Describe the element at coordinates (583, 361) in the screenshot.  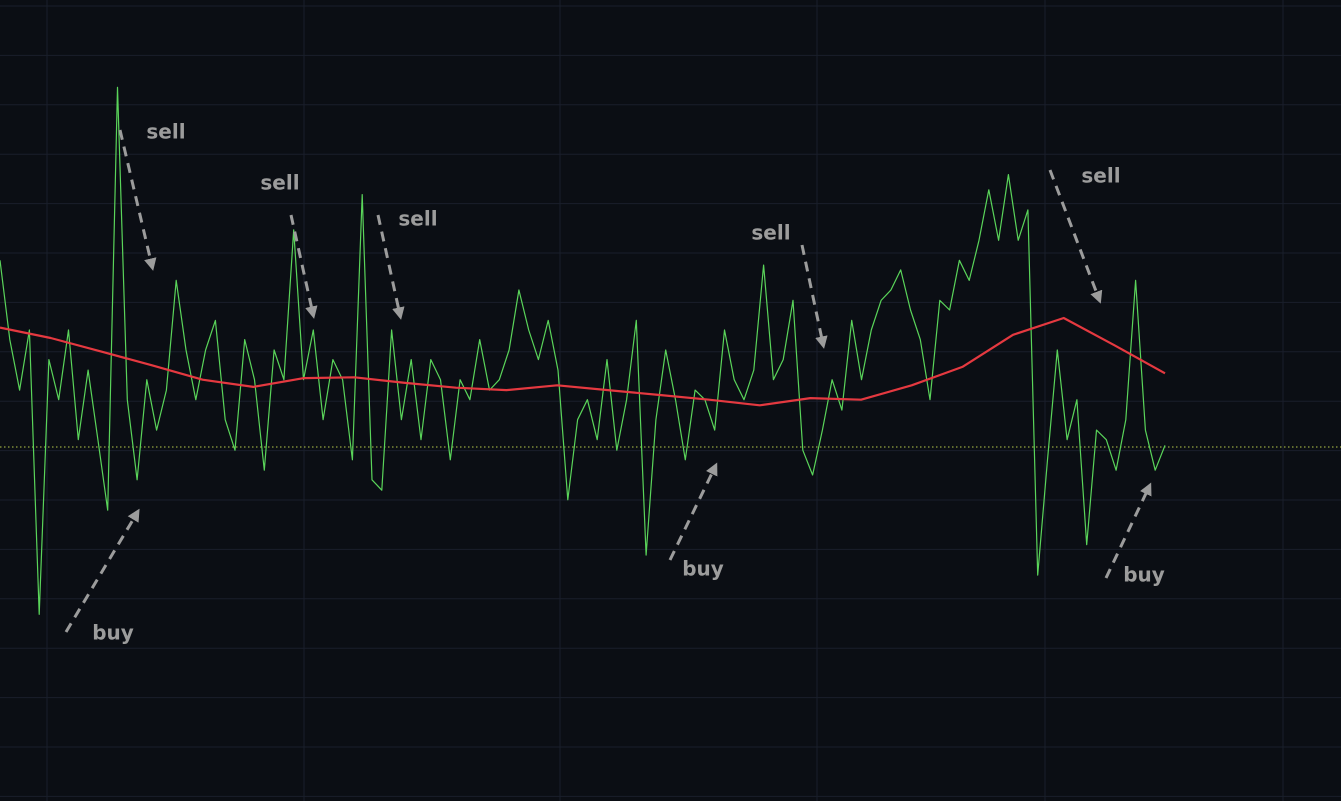
I see `series-line` at that location.